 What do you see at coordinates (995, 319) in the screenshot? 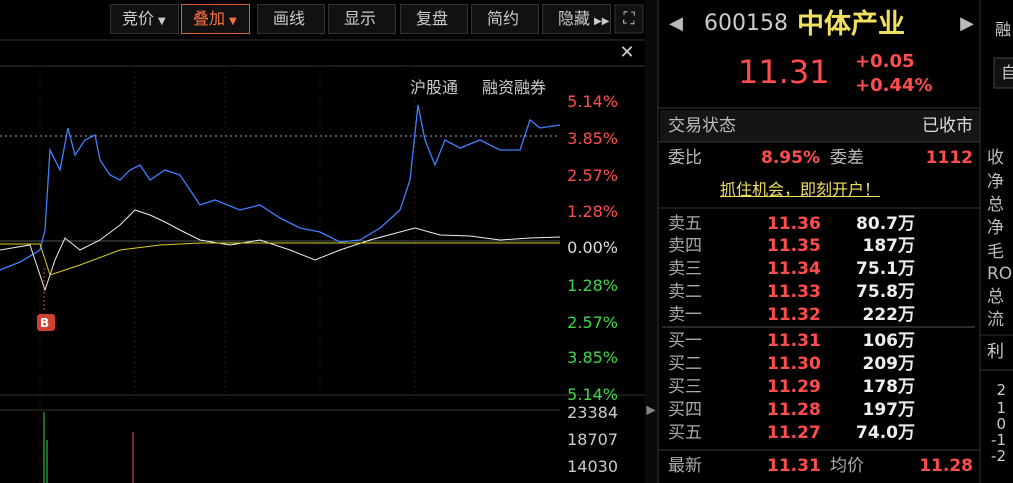
I see `side-item: 流` at bounding box center [995, 319].